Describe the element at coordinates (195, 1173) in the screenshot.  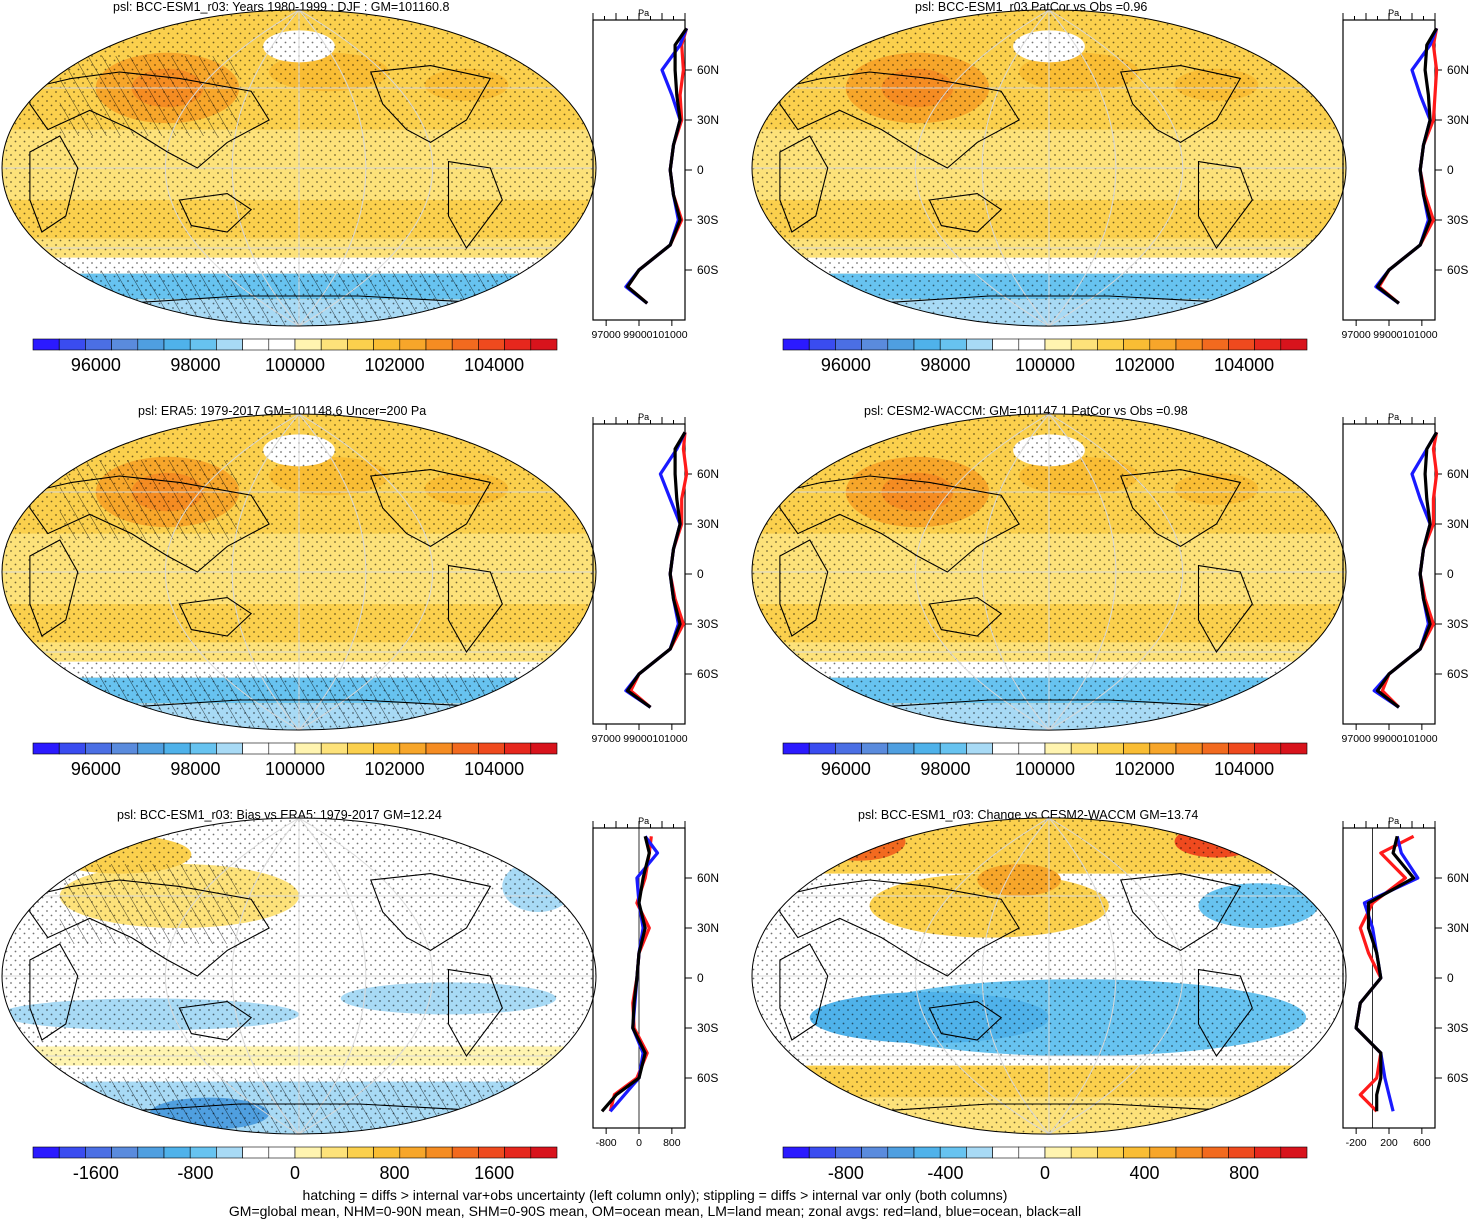
I see `colorbar-tick-label: -800` at that location.